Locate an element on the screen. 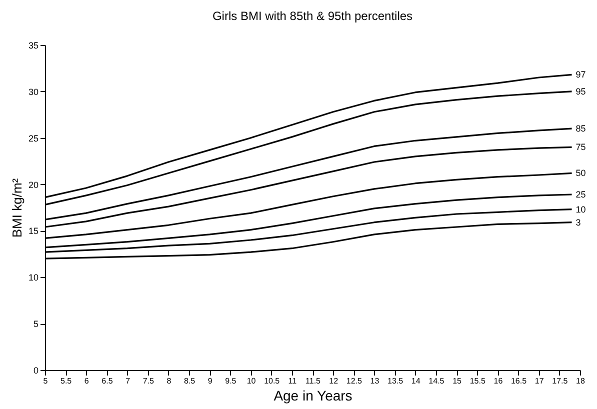 The image size is (597, 409). x-tick-label: 15 is located at coordinates (457, 381).